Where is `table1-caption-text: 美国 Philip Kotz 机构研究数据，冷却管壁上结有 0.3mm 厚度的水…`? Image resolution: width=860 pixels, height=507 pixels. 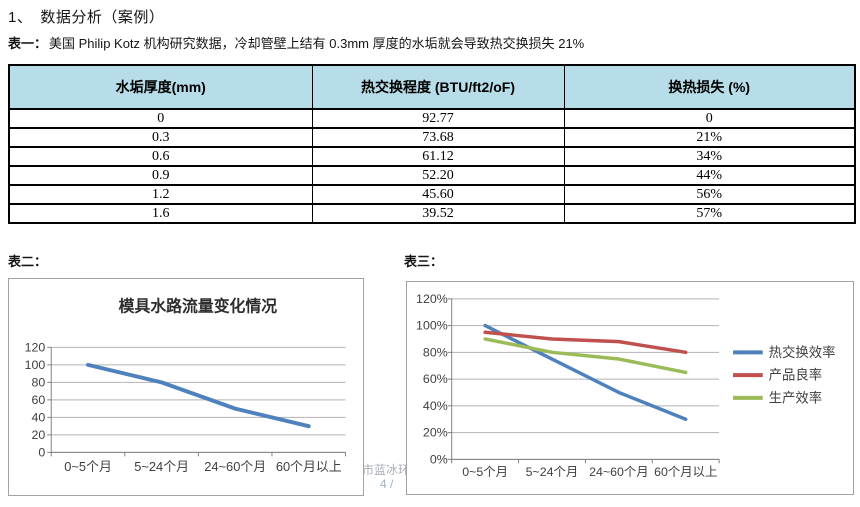 table1-caption-text: 美国 Philip Kotz 机构研究数据，冷却管壁上结有 0.3mm 厚度的水… is located at coordinates (317, 43).